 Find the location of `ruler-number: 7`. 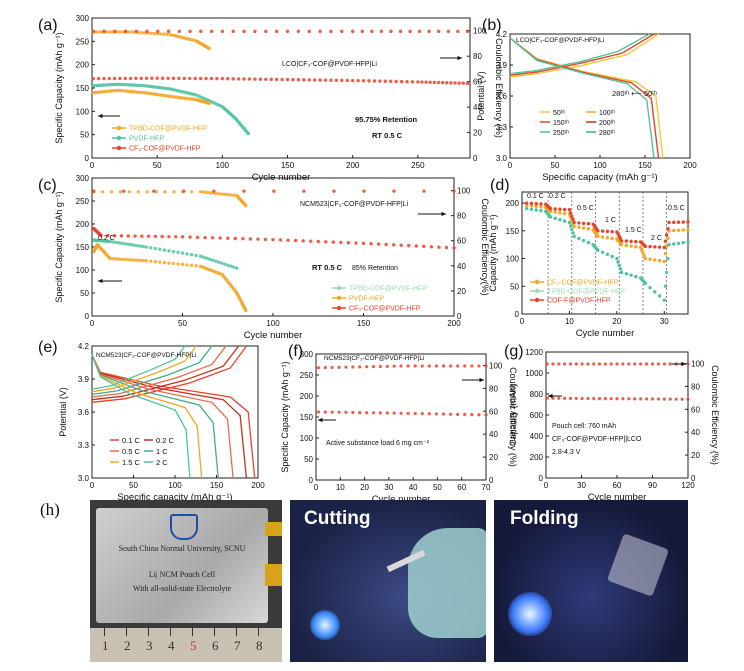

ruler-number: 7 is located at coordinates (237, 645).